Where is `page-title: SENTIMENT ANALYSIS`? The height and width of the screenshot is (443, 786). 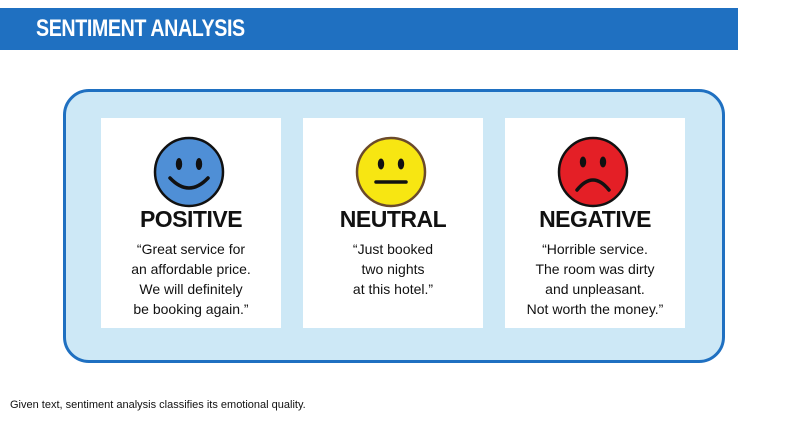
page-title: SENTIMENT ANALYSIS is located at coordinates (140, 28).